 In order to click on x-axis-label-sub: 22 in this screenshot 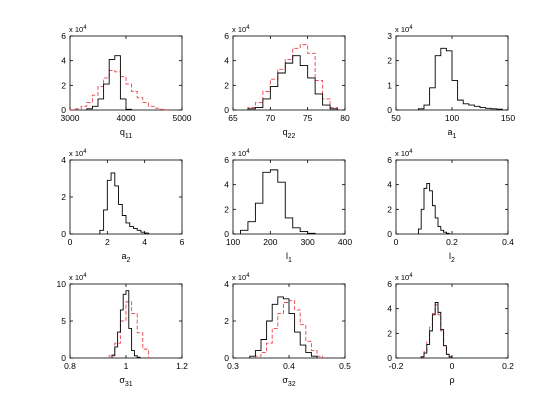, I will do `click(292, 136)`.